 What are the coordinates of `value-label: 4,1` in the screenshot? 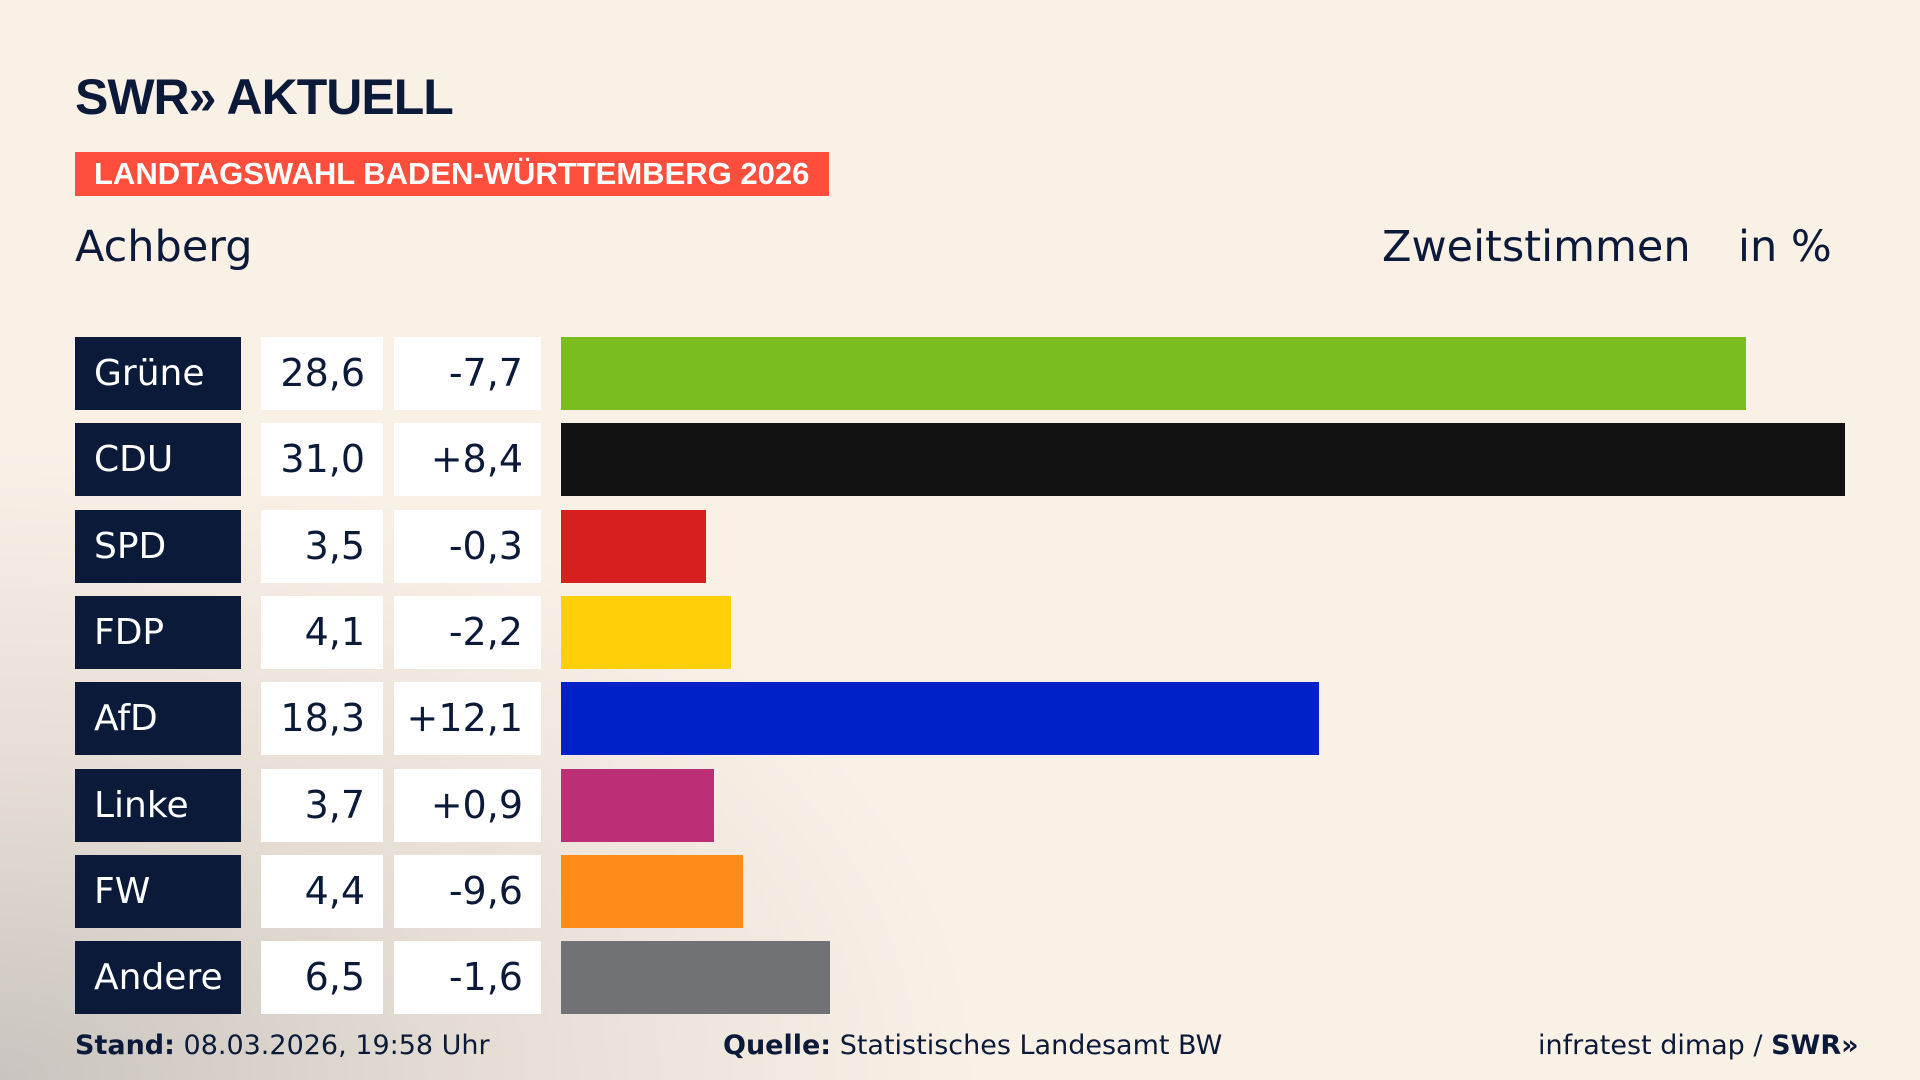 It's located at (322, 632).